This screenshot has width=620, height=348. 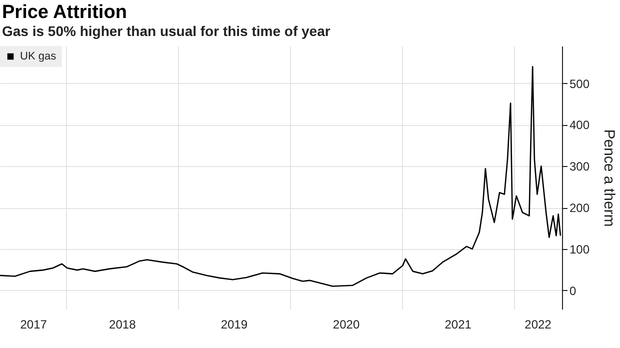 What do you see at coordinates (346, 325) in the screenshot?
I see `x-tick-label: 2020` at bounding box center [346, 325].